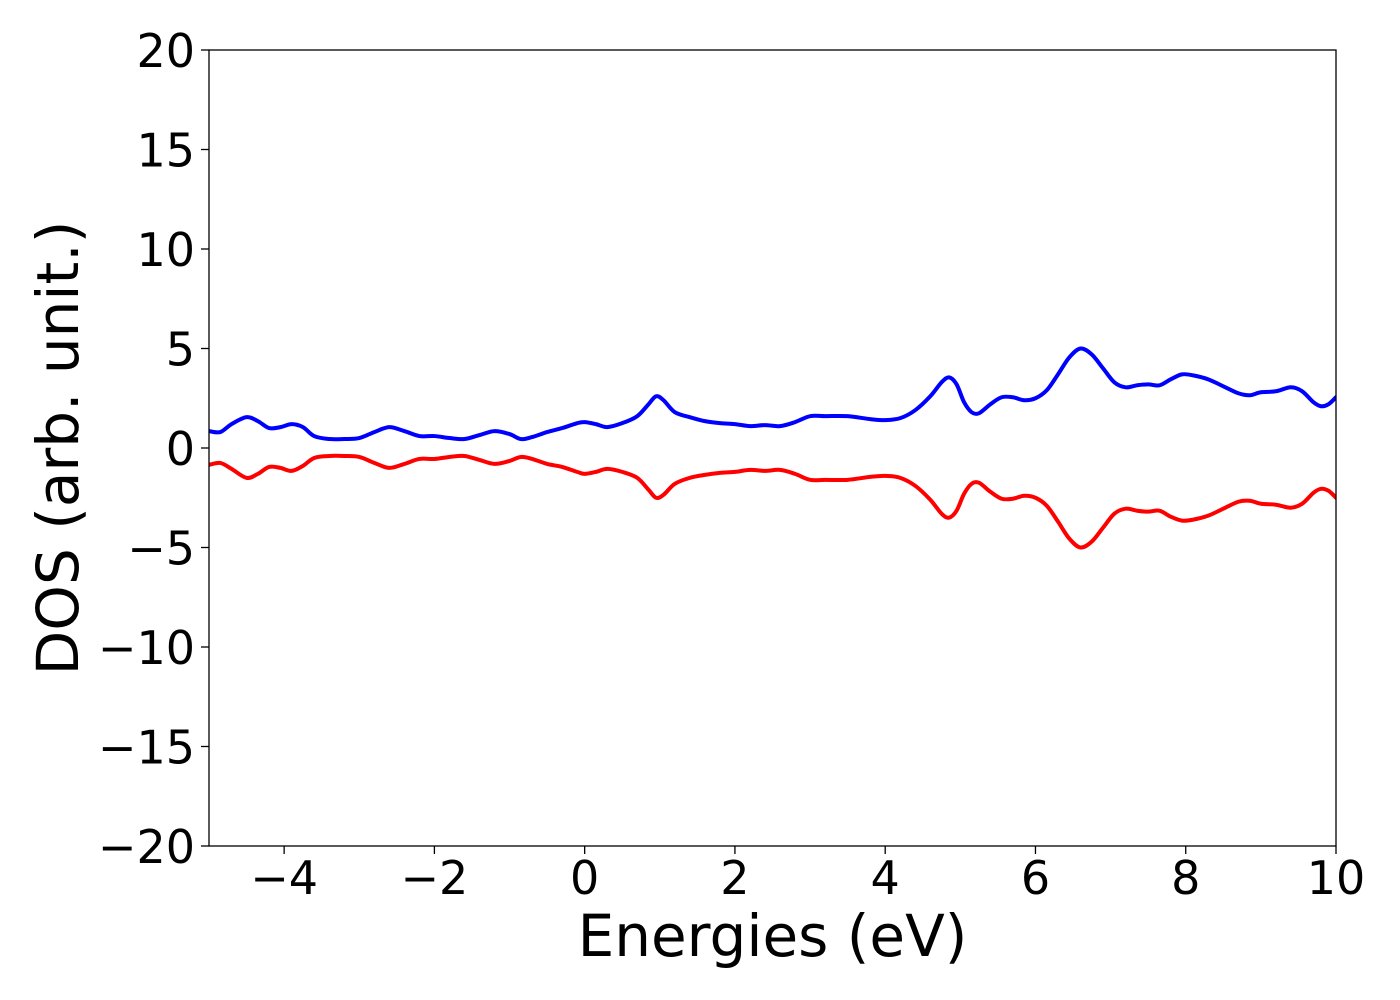  What do you see at coordinates (1336, 878) in the screenshot?
I see `x-tick-label: 10` at bounding box center [1336, 878].